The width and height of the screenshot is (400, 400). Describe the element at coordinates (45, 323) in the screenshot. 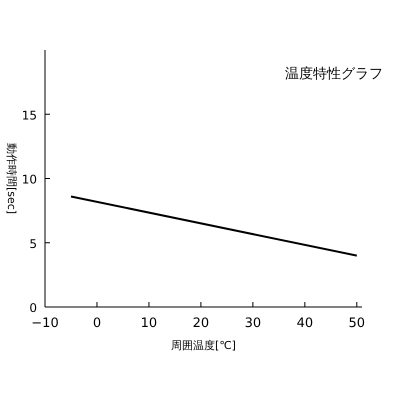

I see `x-tick-label: −10` at that location.